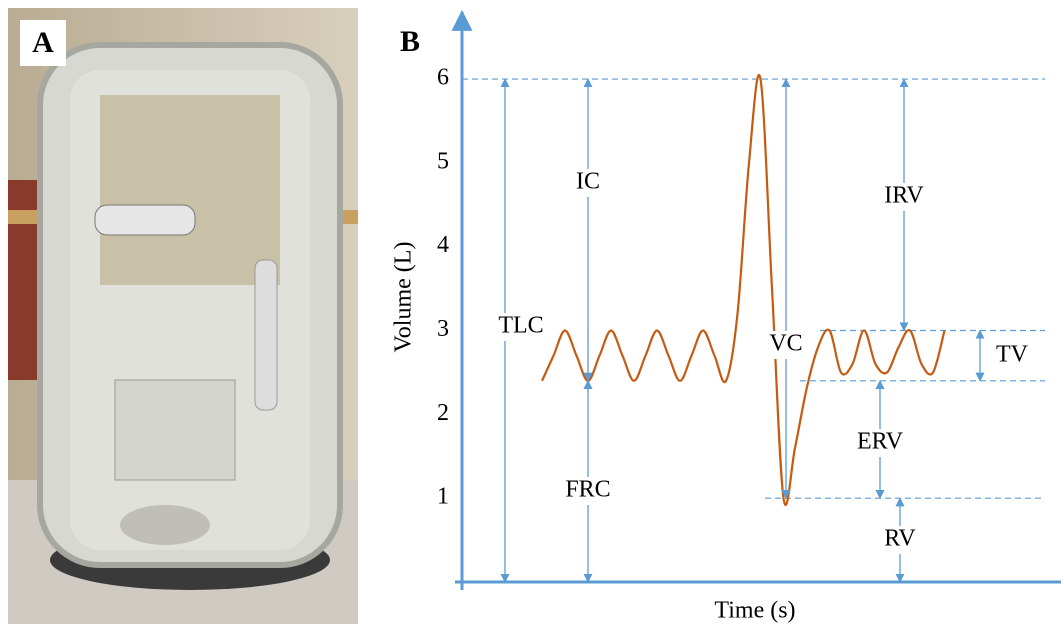  I want to click on annotation-label: ERV, so click(880, 442).